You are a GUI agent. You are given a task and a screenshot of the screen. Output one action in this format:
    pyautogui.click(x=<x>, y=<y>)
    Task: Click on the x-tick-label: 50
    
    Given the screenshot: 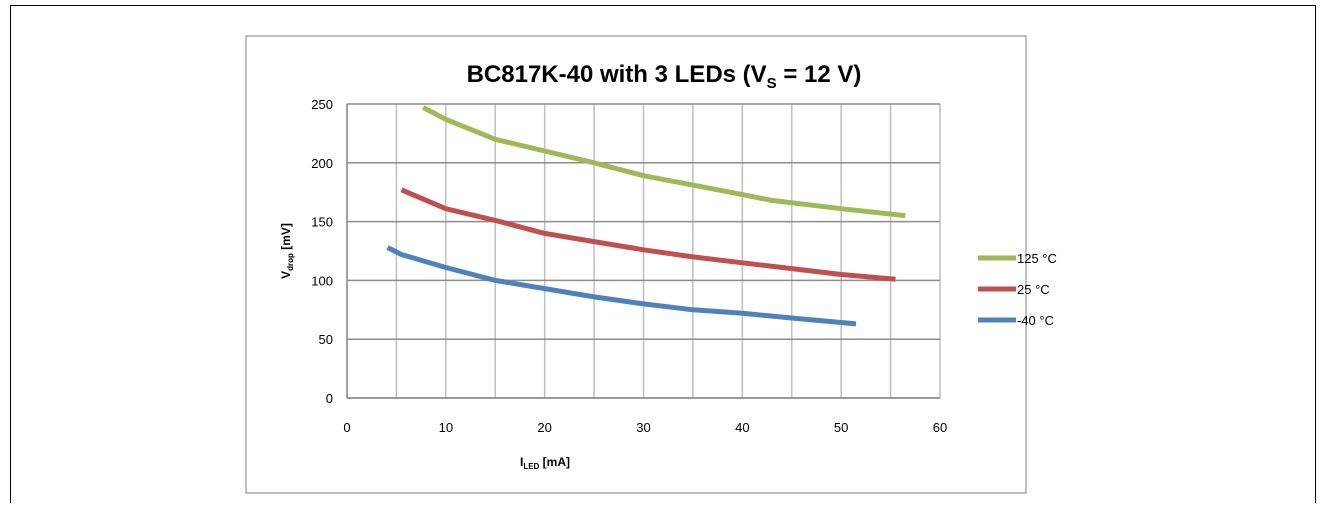 What is the action you would take?
    pyautogui.click(x=841, y=427)
    